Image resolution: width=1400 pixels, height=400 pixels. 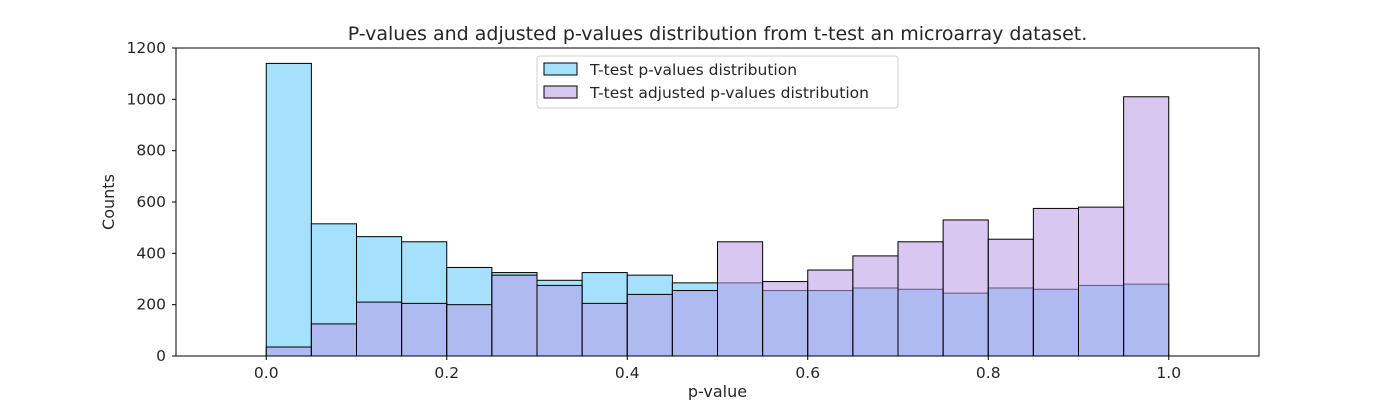 What do you see at coordinates (1168, 373) in the screenshot?
I see `x-tick-label: 1.0` at bounding box center [1168, 373].